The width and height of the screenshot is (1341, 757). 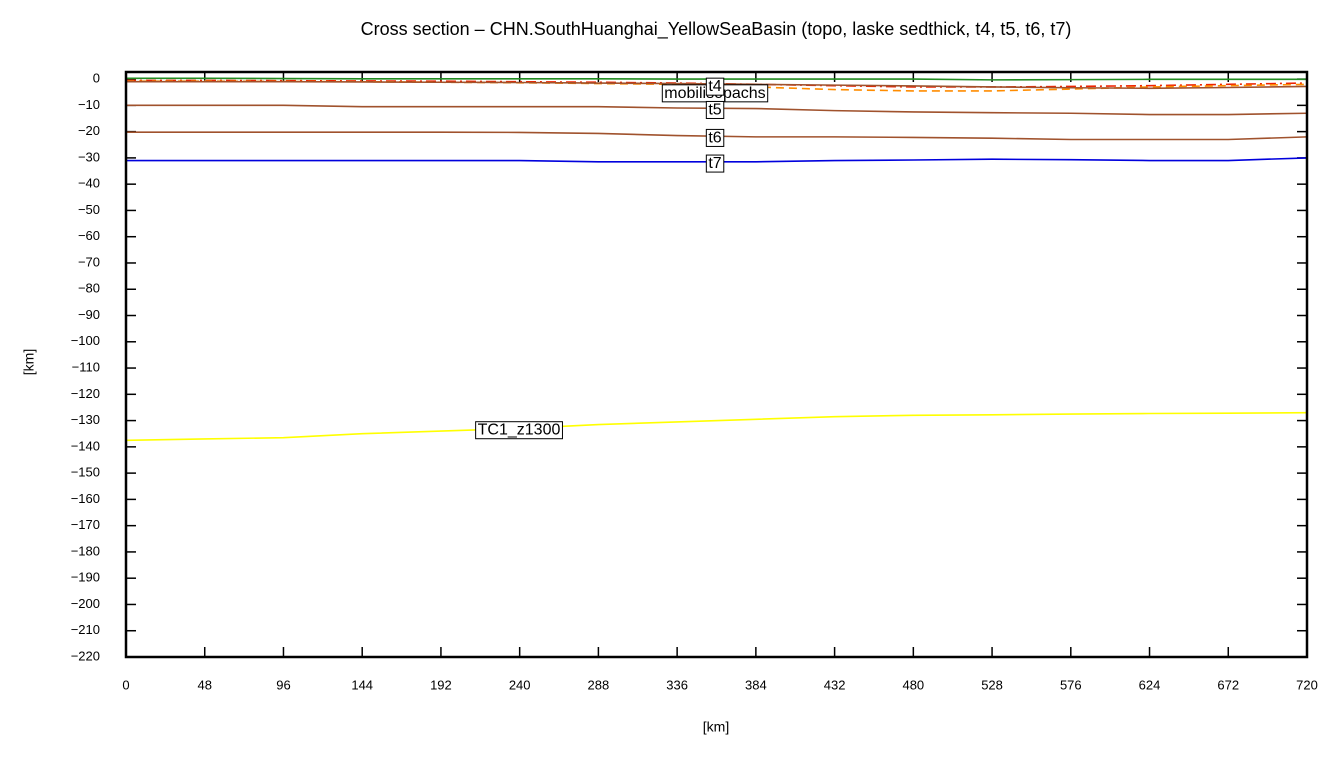 What do you see at coordinates (85, 498) in the screenshot?
I see `y-tick-label: −160` at bounding box center [85, 498].